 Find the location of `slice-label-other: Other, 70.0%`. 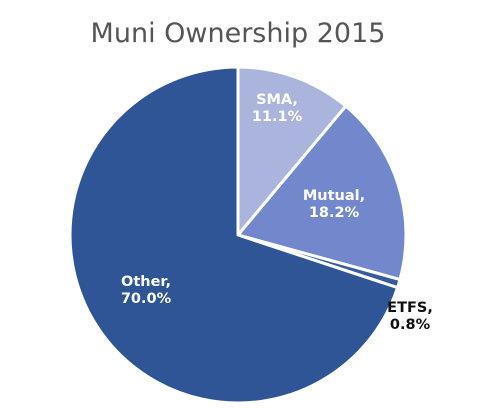

slice-label-other: Other, 70.0% is located at coordinates (146, 290).